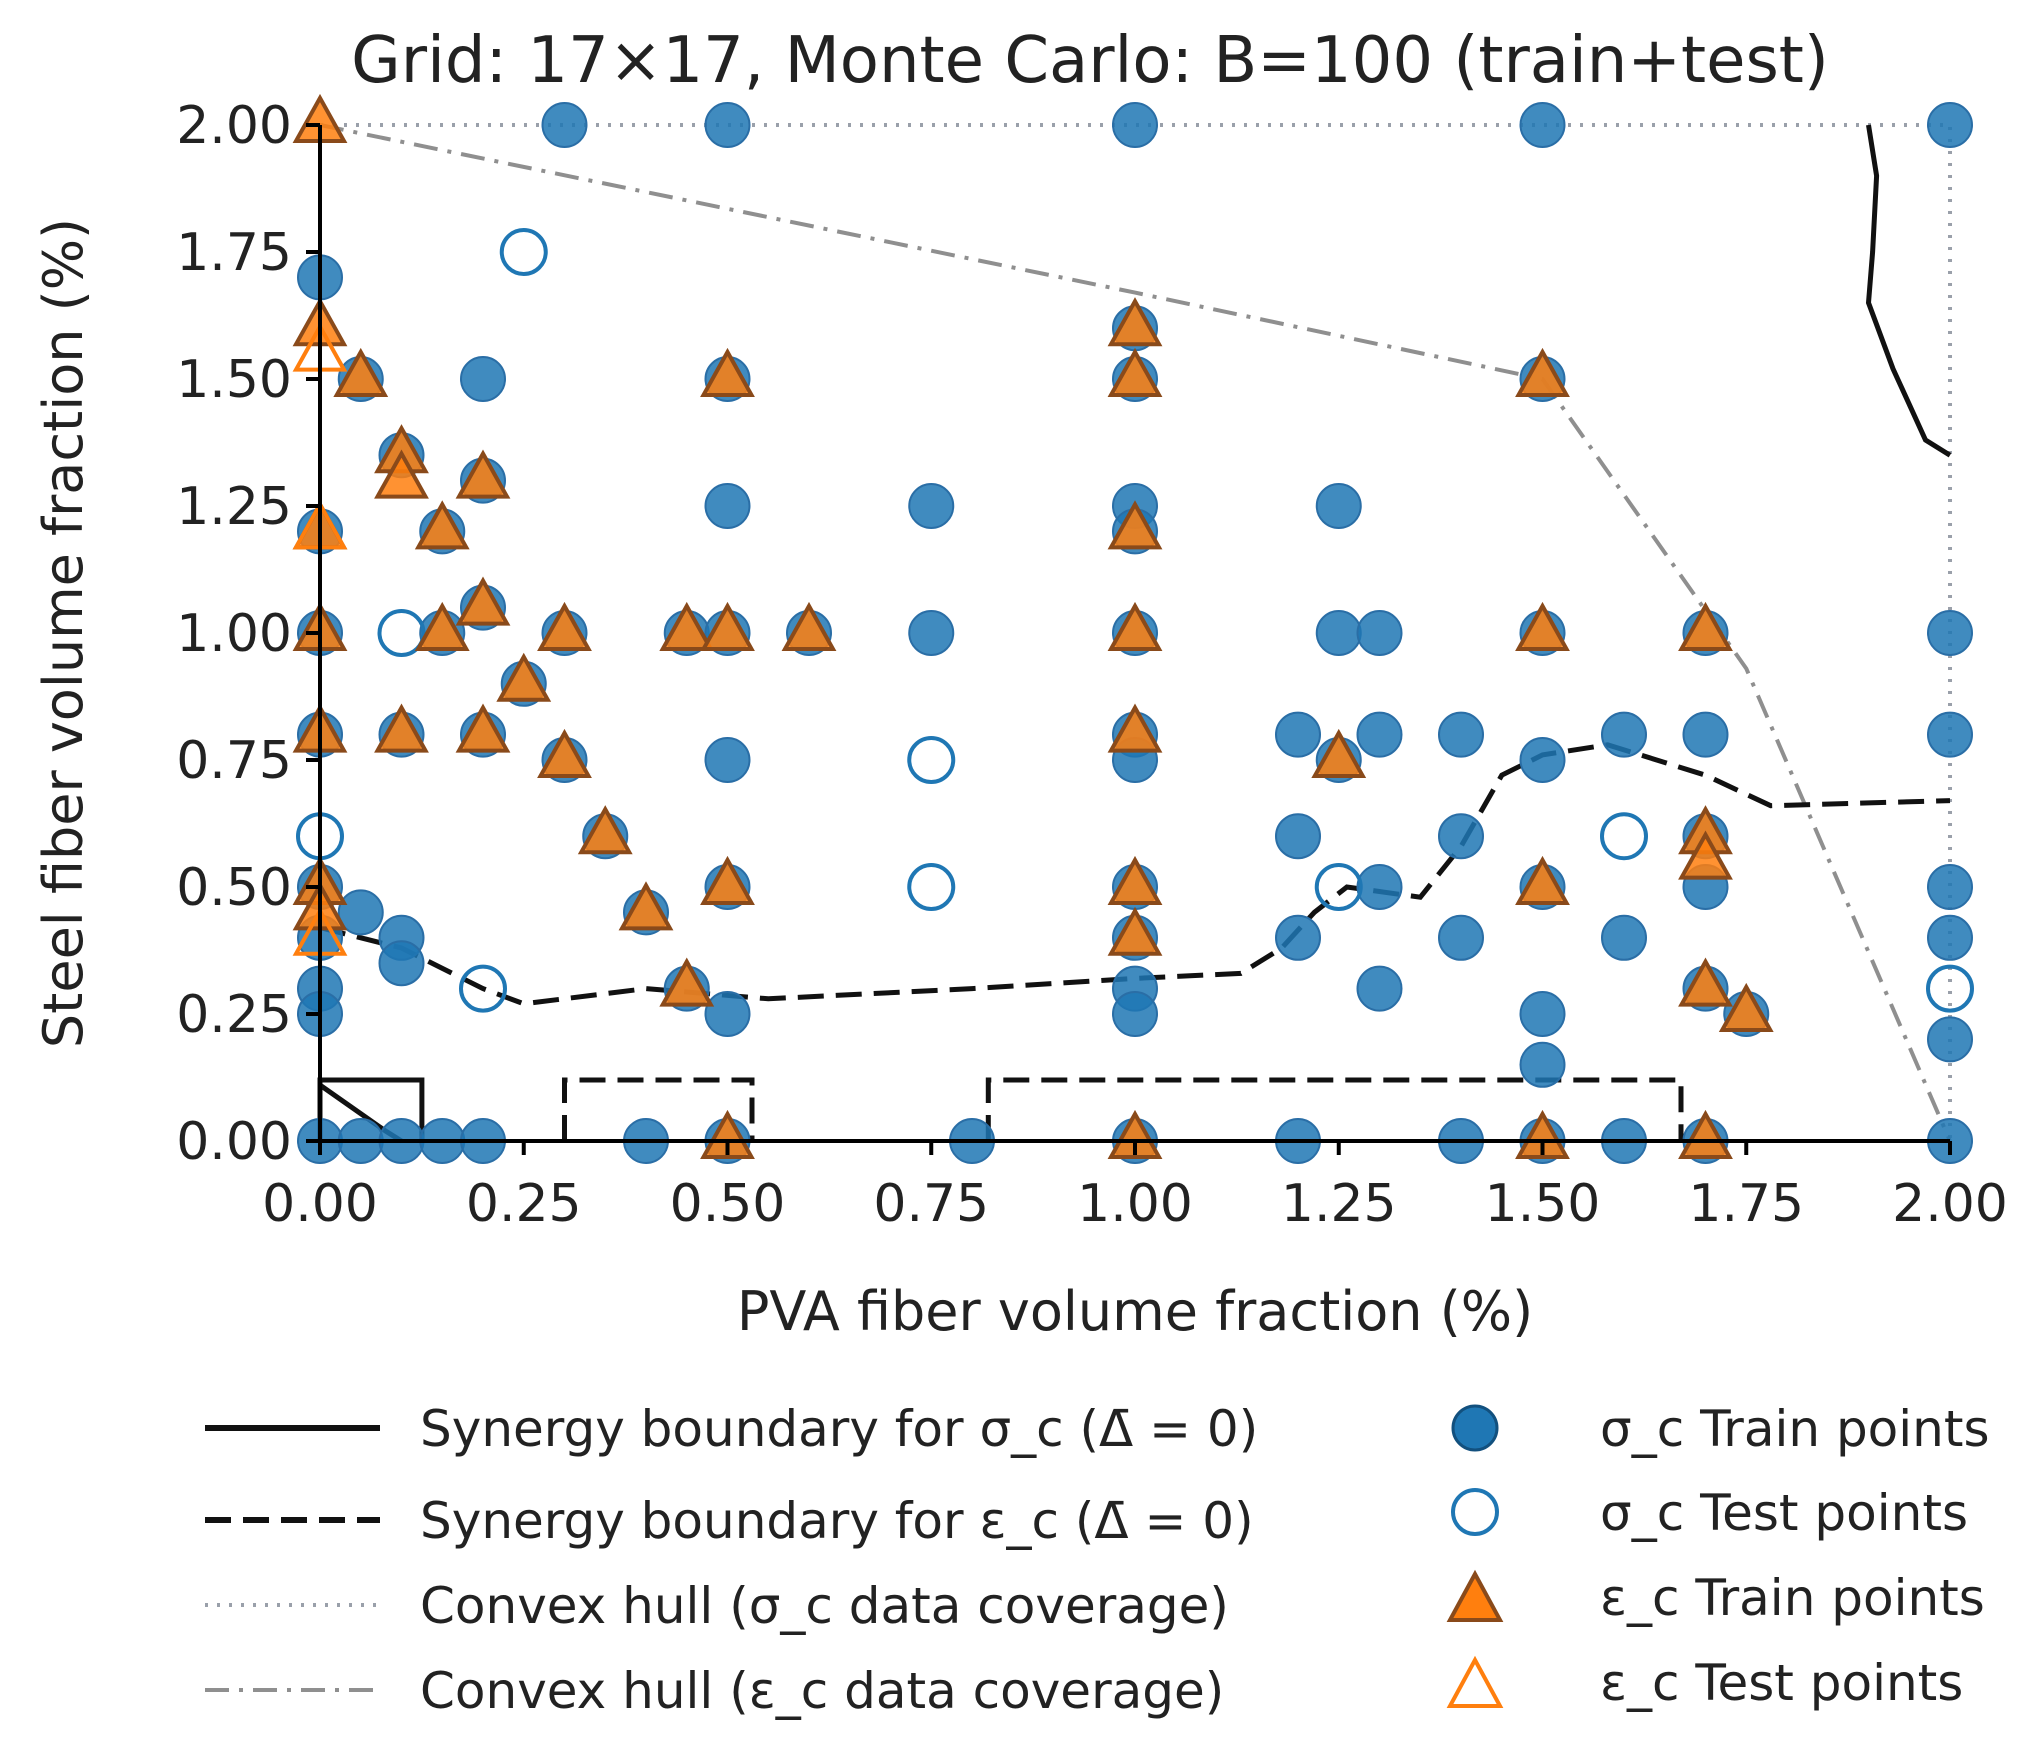  What do you see at coordinates (931, 1204) in the screenshot?
I see `x-tick-label: 0.75` at bounding box center [931, 1204].